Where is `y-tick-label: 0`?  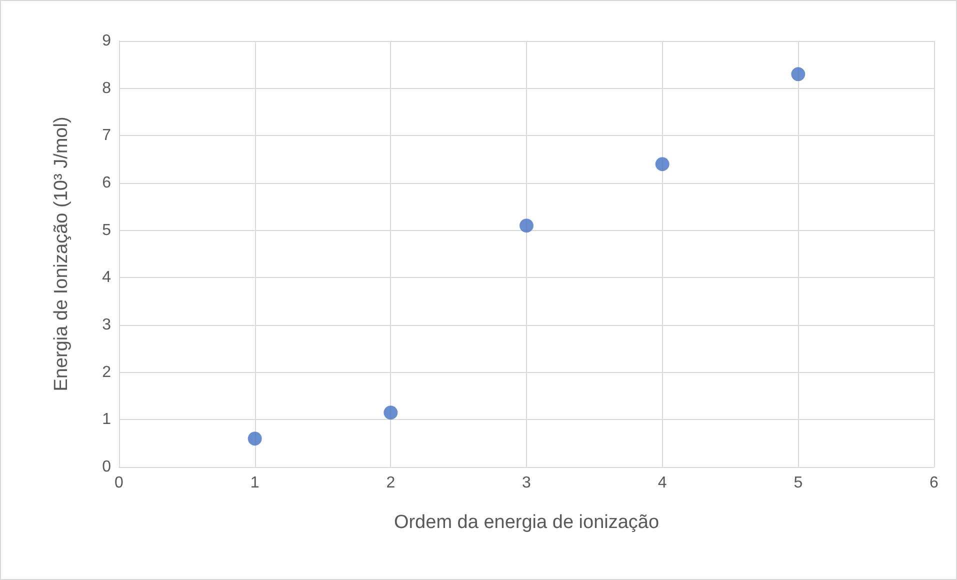
y-tick-label: 0 is located at coordinates (107, 467).